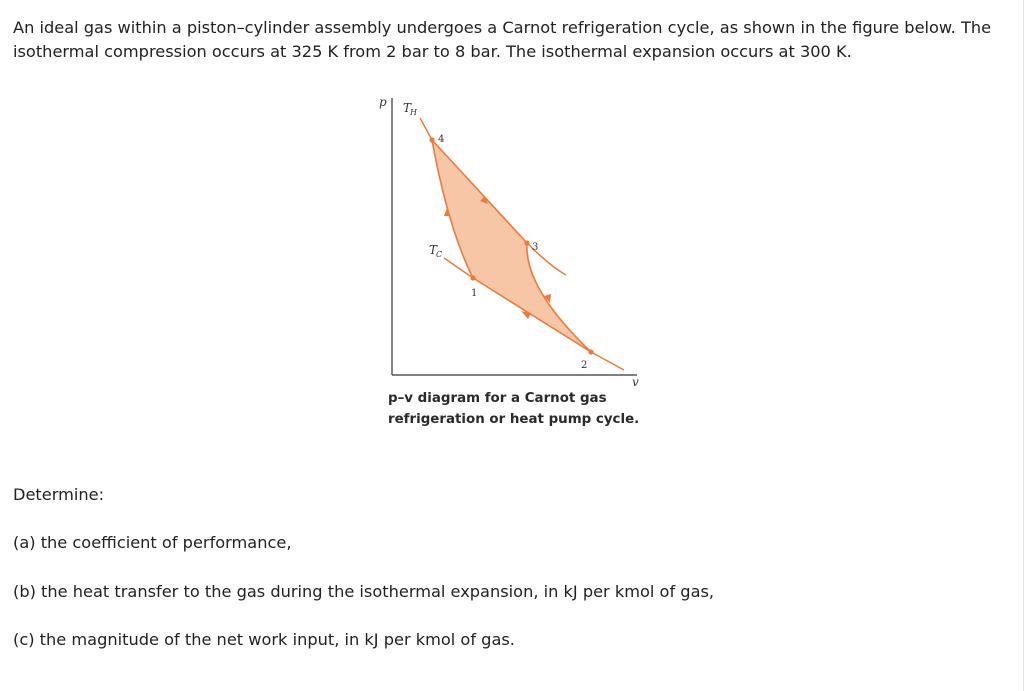 This screenshot has width=1024, height=691. I want to click on state-label-3: 3, so click(535, 247).